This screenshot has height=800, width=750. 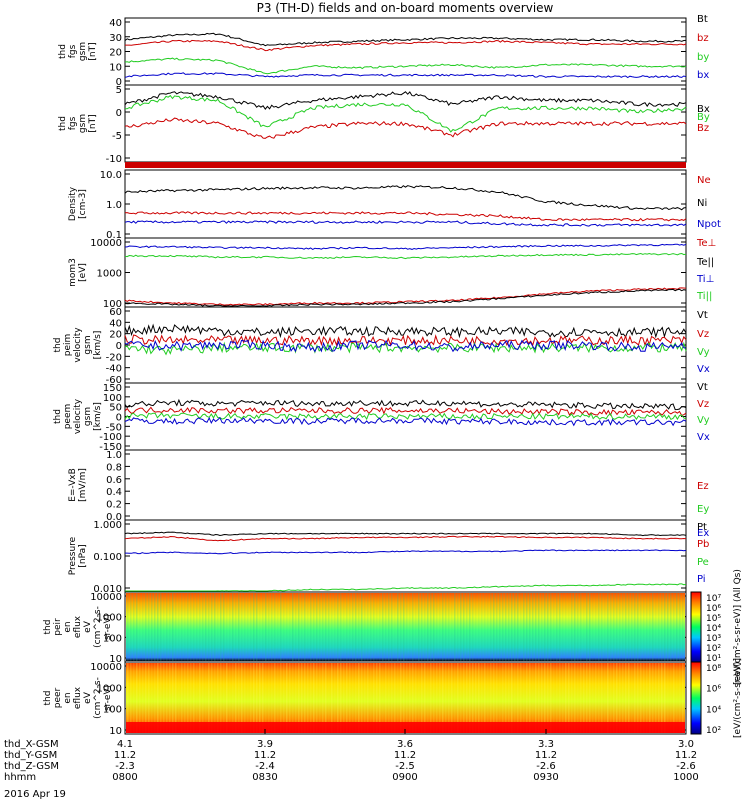 I want to click on x-row-label: thd_Y-GSM, so click(x=30, y=755).